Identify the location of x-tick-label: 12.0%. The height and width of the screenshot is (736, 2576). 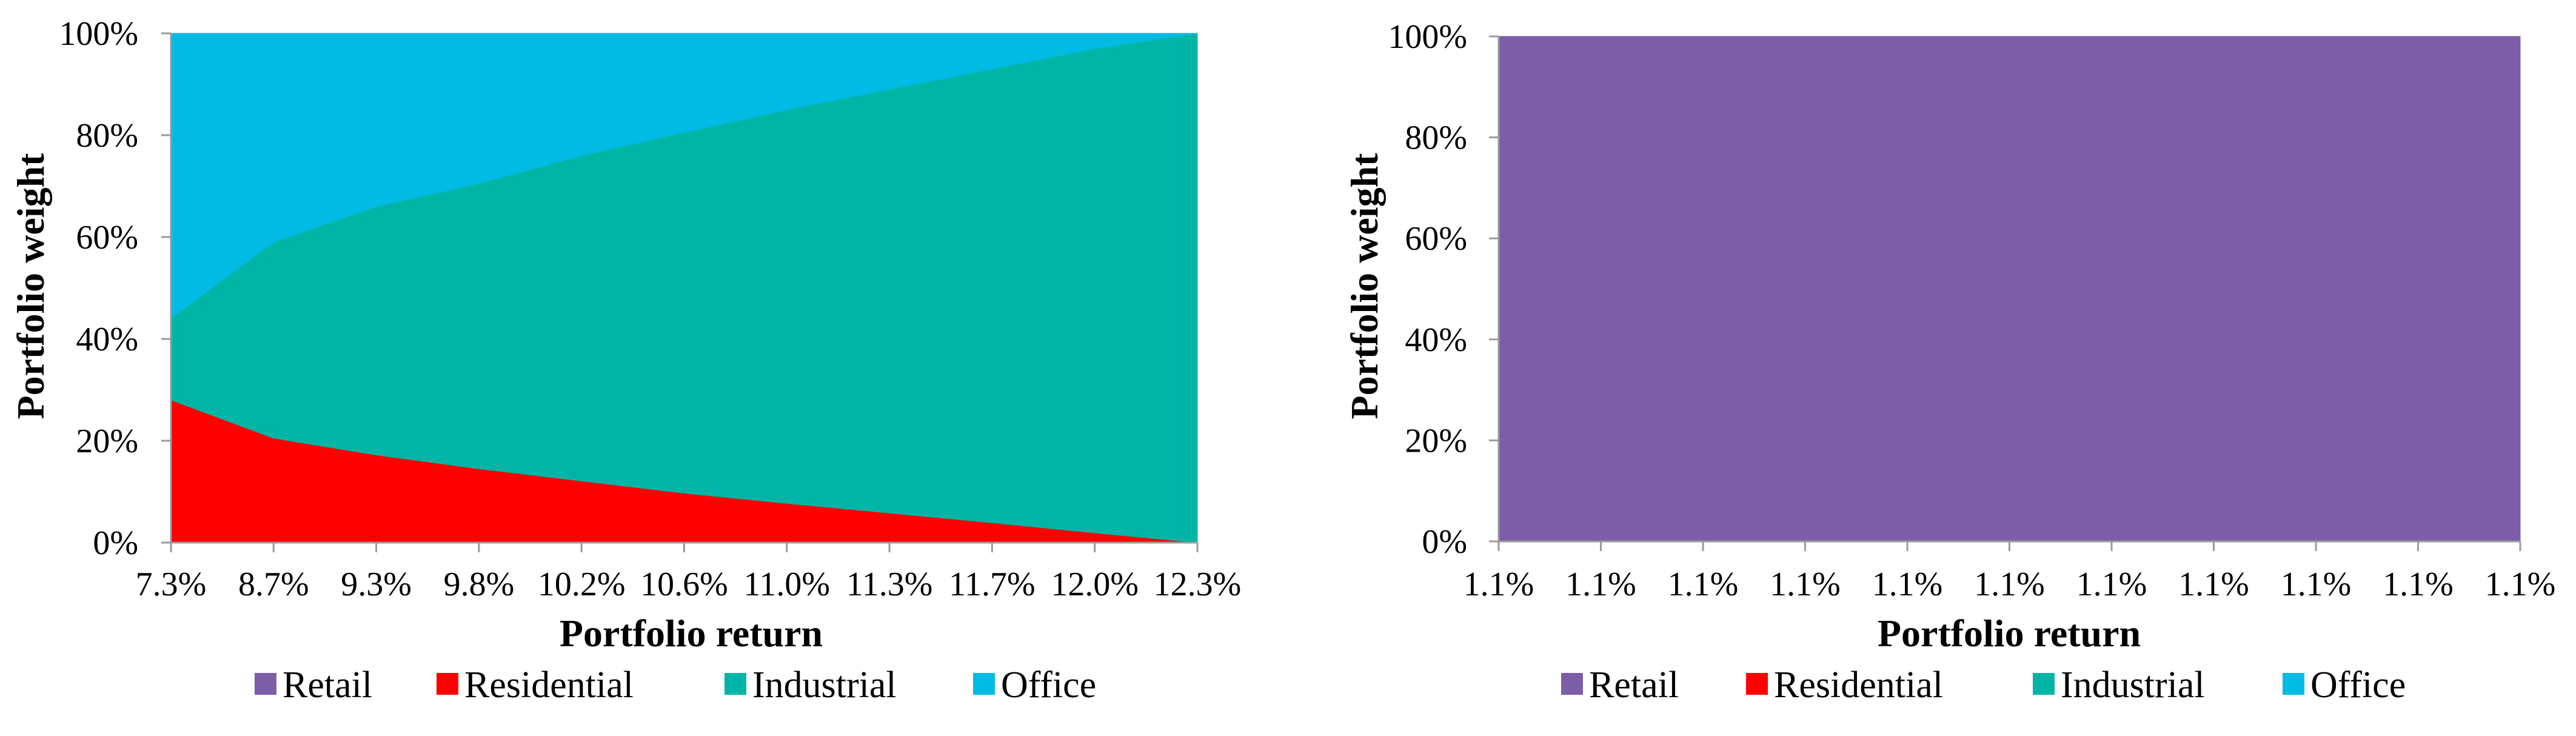
(1095, 584).